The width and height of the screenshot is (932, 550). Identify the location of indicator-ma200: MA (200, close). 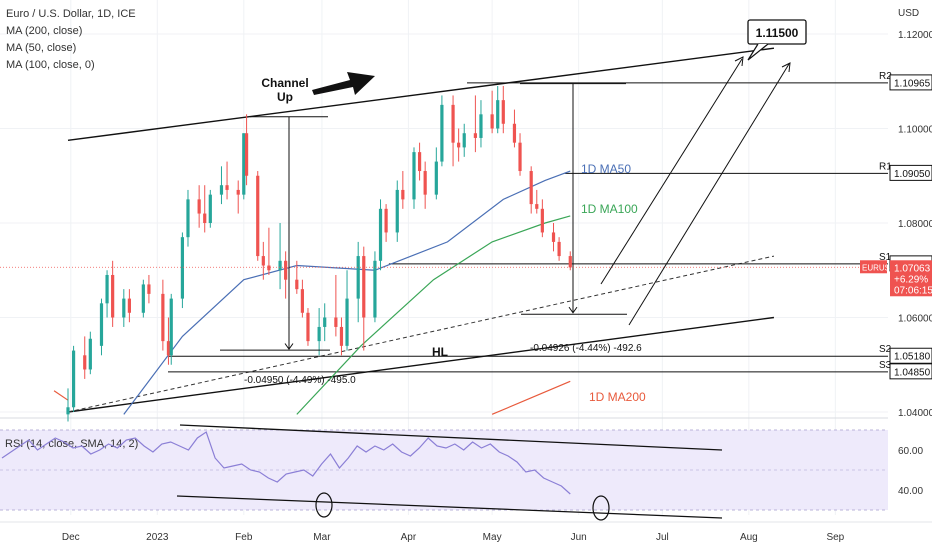
(44, 31).